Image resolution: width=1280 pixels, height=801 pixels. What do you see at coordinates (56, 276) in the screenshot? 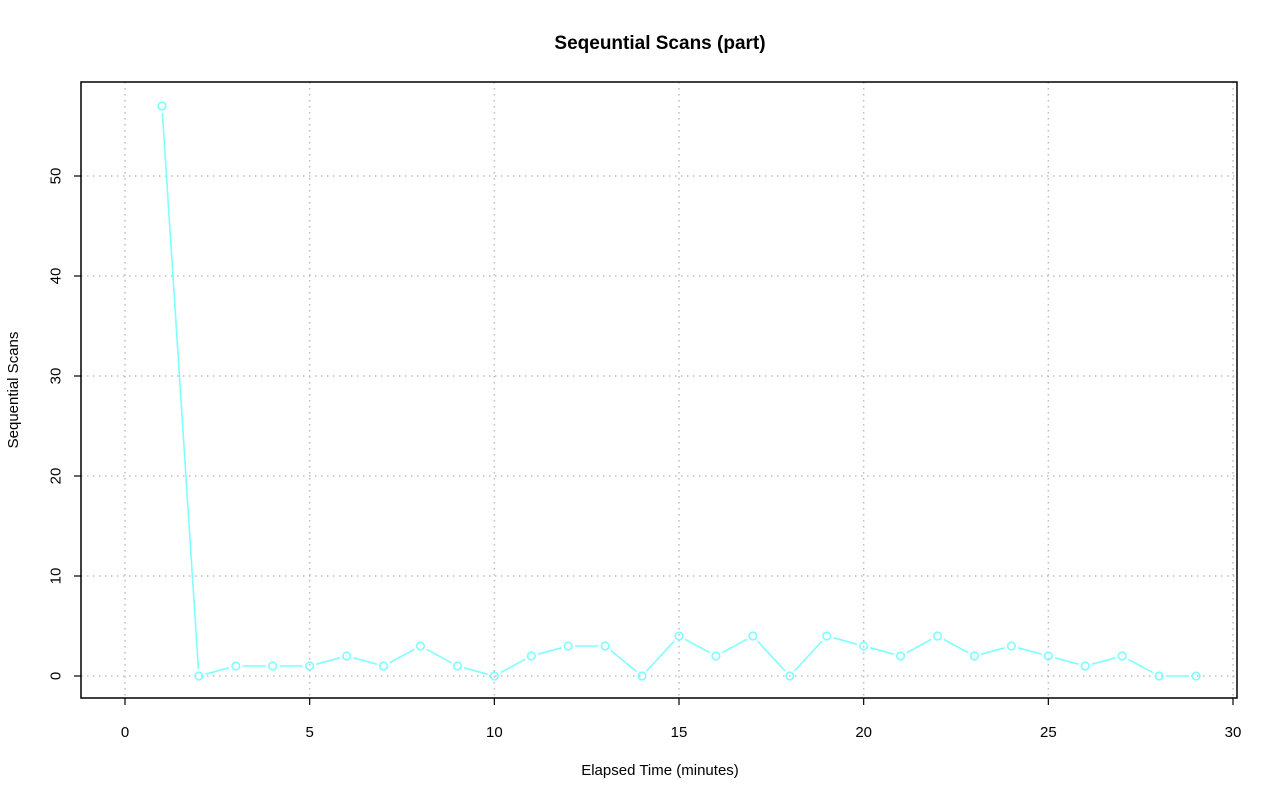
I see `y-tick-label: 40` at bounding box center [56, 276].